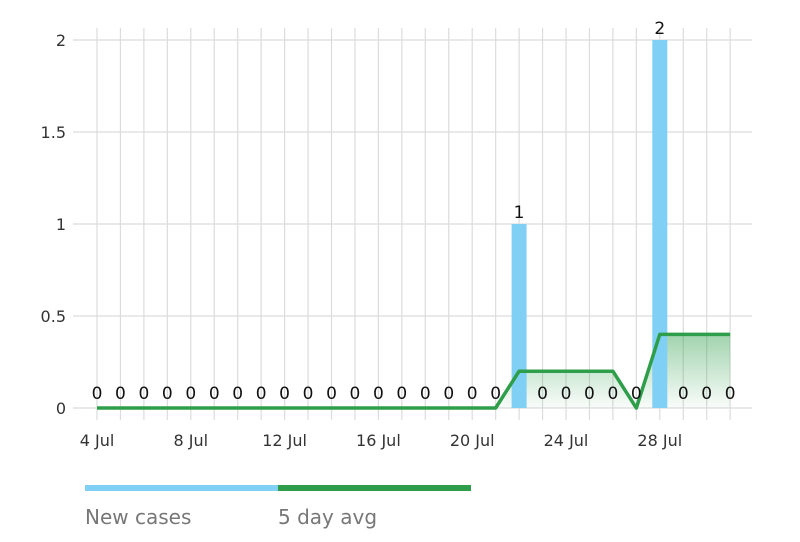 Image resolution: width=800 pixels, height=542 pixels. What do you see at coordinates (181, 488) in the screenshot?
I see `legend-swatch-new-cases` at bounding box center [181, 488].